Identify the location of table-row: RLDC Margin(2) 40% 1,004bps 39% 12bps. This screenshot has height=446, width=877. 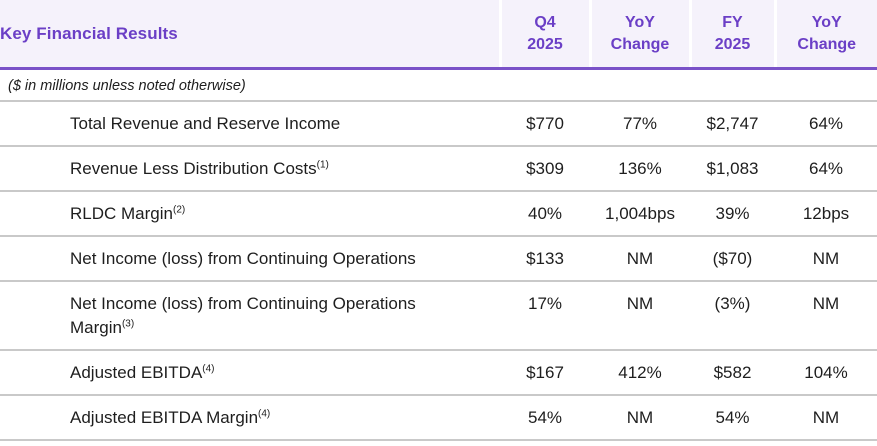
(438, 214).